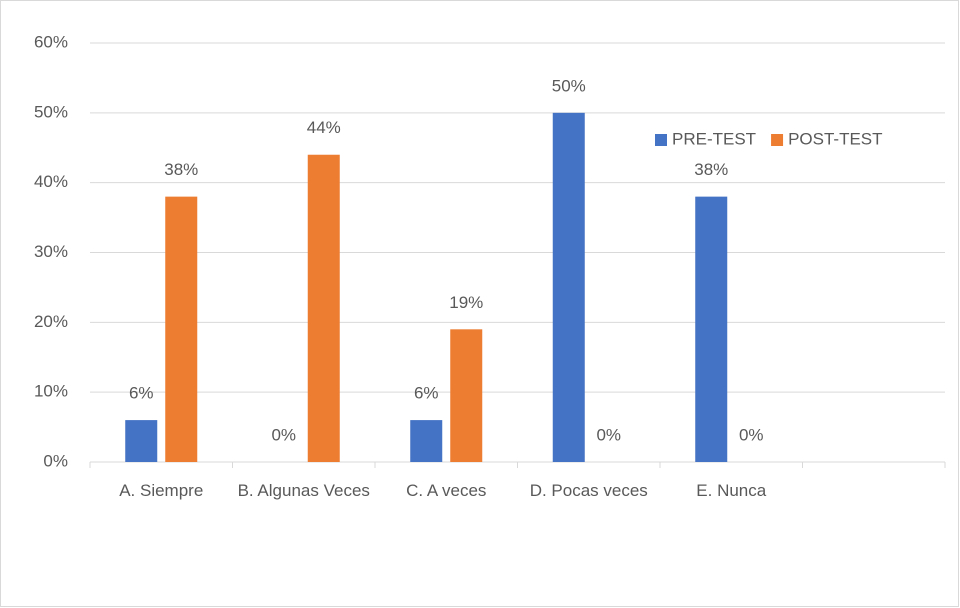  Describe the element at coordinates (51, 251) in the screenshot. I see `y-tick-label: 30%` at that location.